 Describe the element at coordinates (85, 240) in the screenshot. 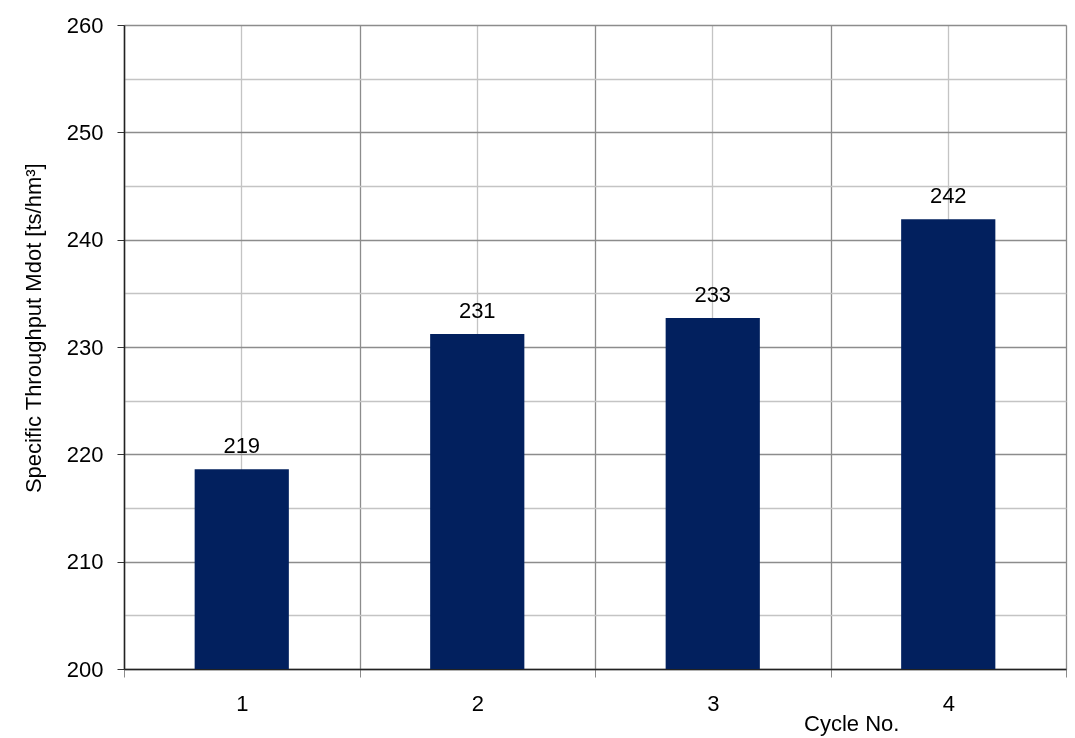

I see `y-tick-label: 240` at that location.